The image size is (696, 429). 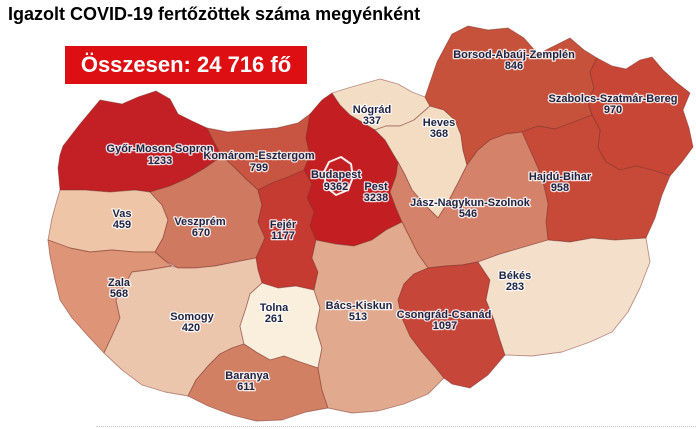 I want to click on county-name-tolna: Tolna, so click(x=274, y=308).